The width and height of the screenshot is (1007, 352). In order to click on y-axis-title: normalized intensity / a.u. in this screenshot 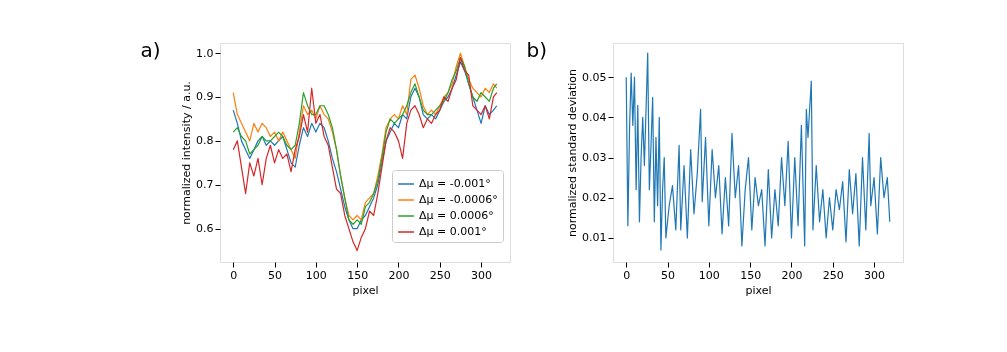, I will do `click(187, 153)`.